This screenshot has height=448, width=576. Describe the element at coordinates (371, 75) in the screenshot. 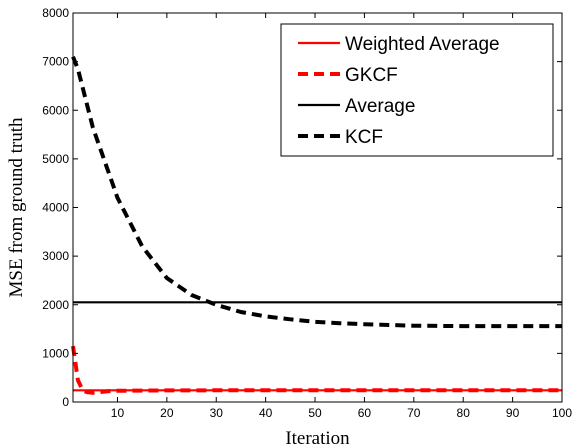

I see `legend-label: GKCF` at that location.